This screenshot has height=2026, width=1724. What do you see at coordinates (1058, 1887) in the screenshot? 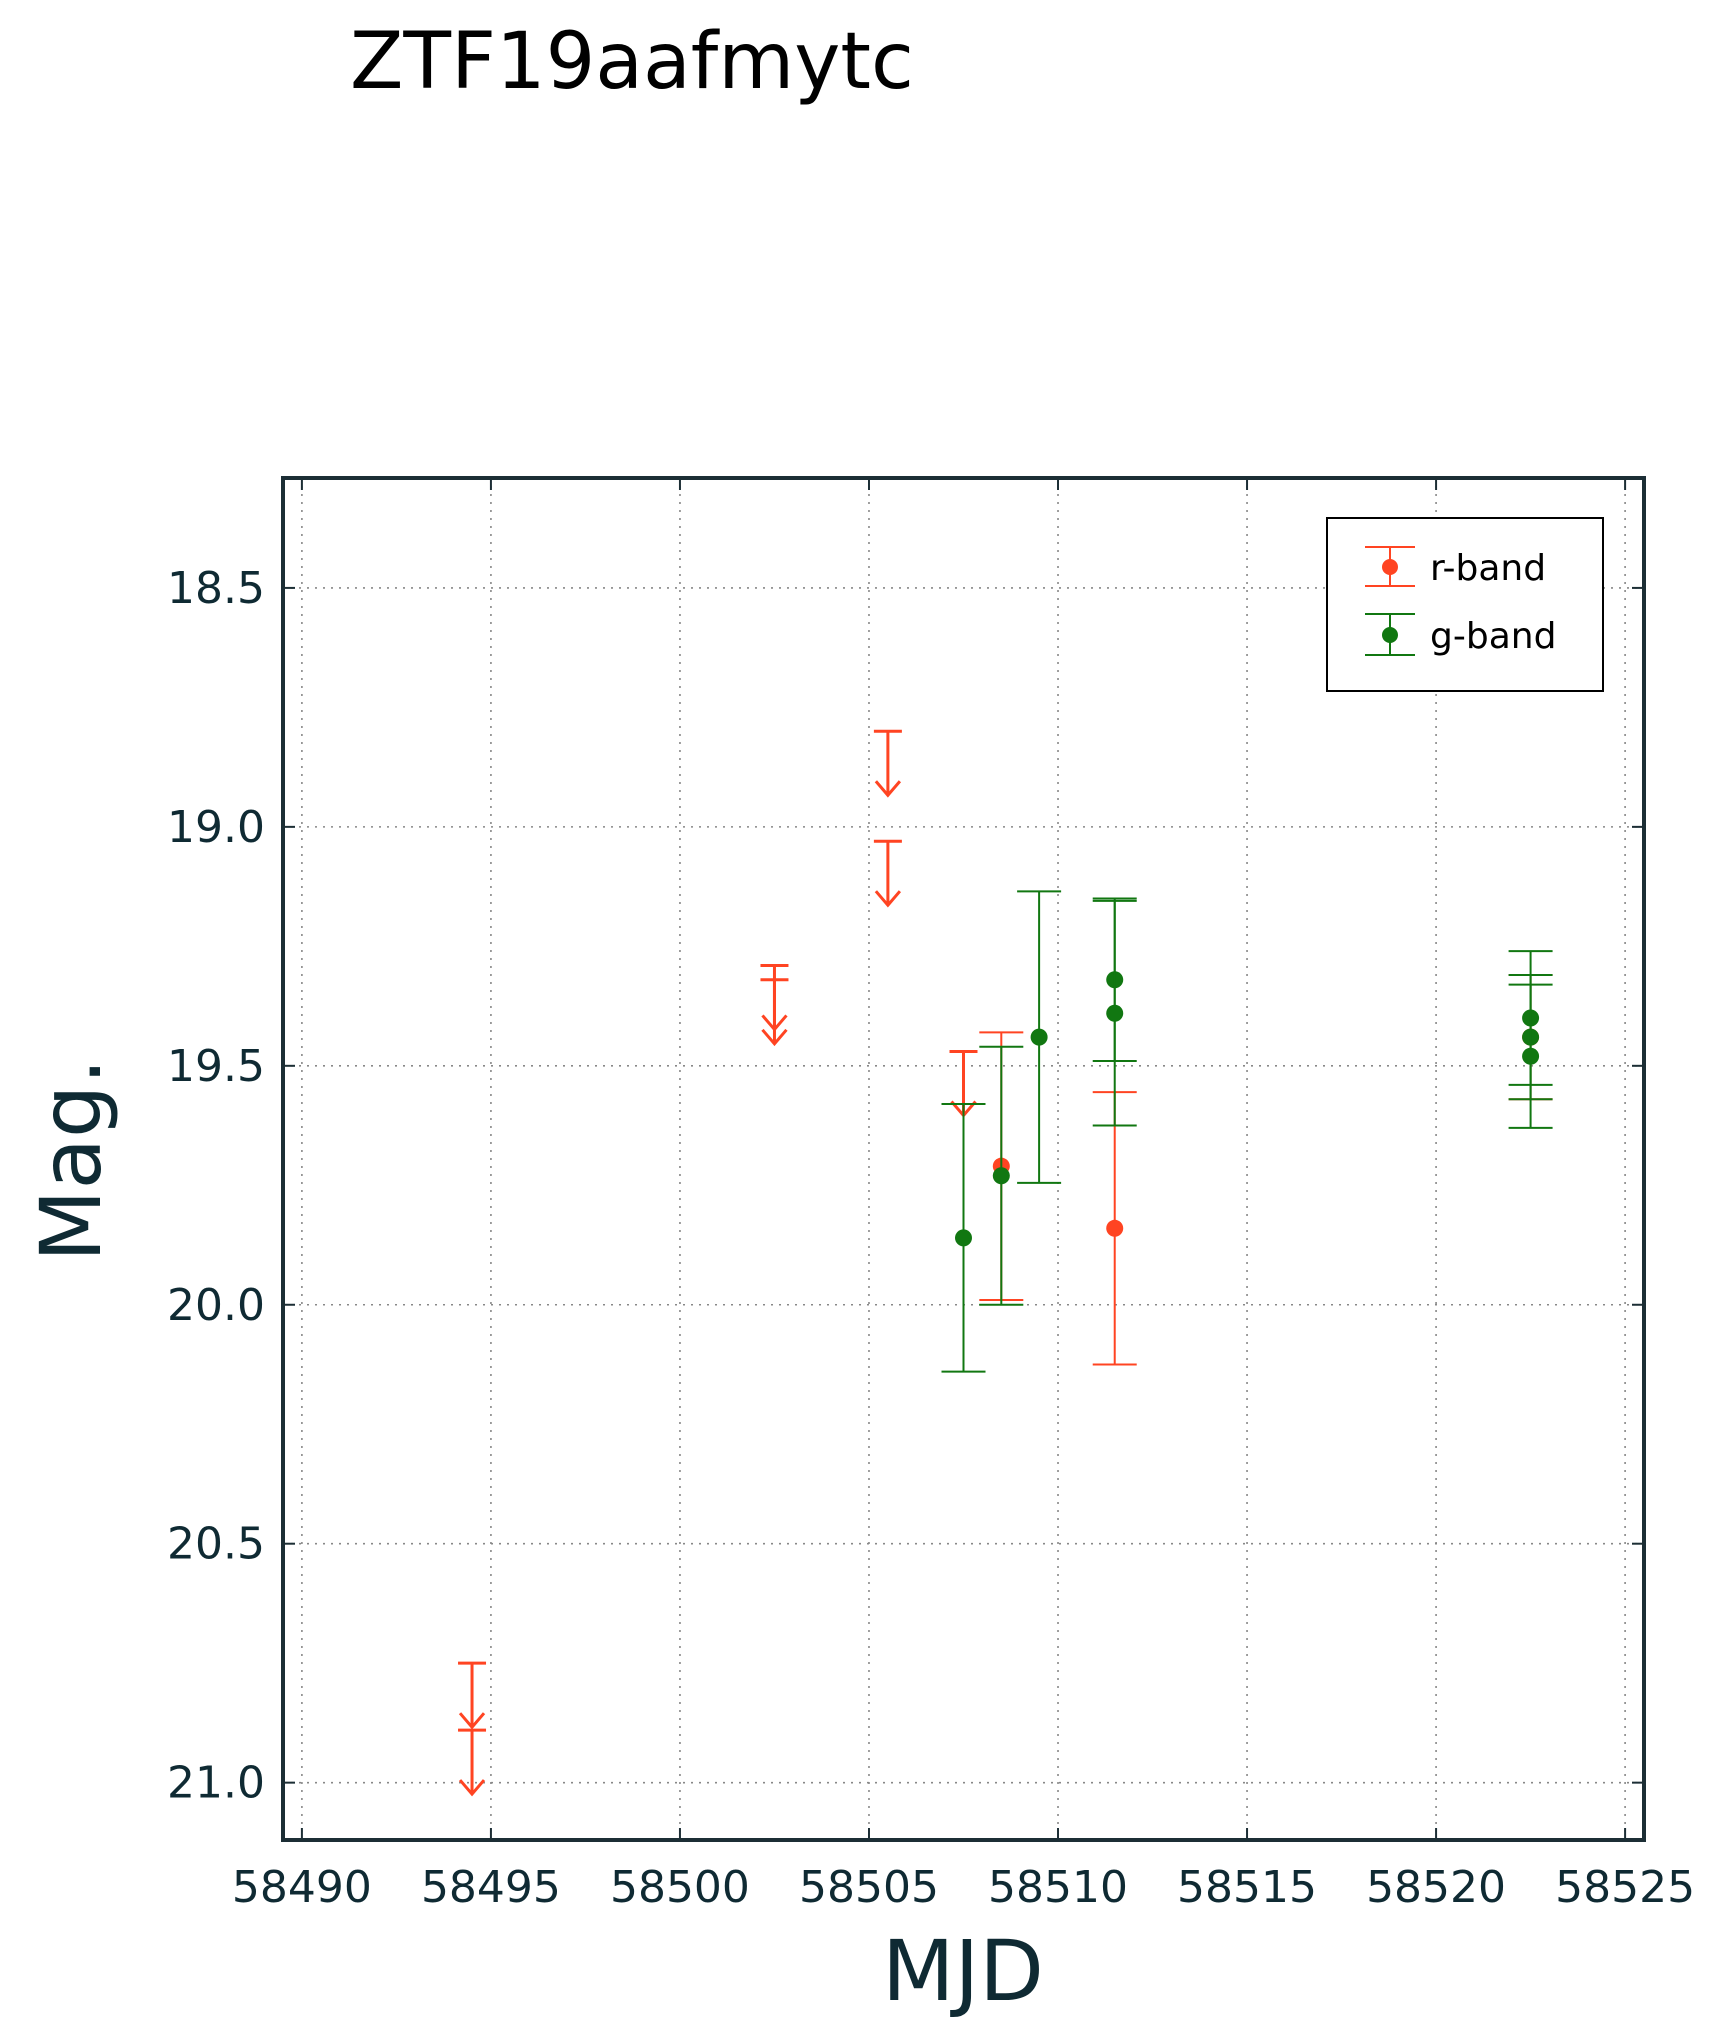
I see `x-tick-label: 58510` at bounding box center [1058, 1887].